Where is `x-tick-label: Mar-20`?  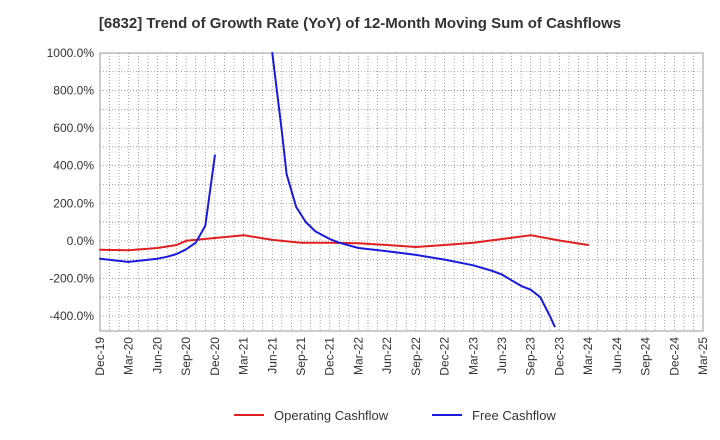 x-tick-label: Mar-20 is located at coordinates (129, 356).